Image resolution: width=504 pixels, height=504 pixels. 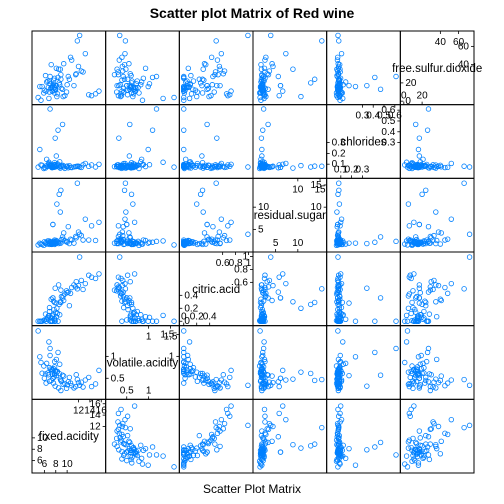 I want to click on panel-residual.sugar-vs-free.sulfur.dioxide, so click(x=290, y=68).